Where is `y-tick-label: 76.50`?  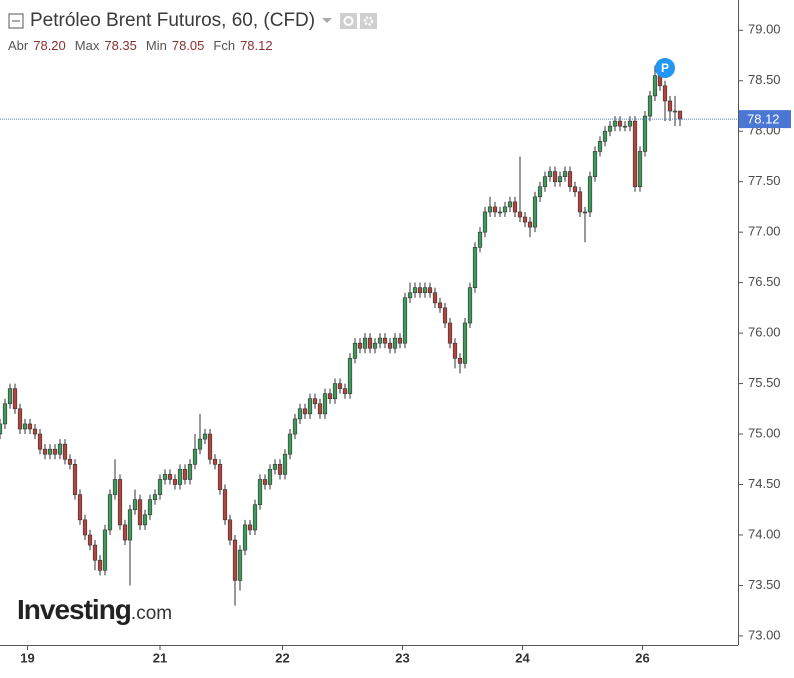 y-tick-label: 76.50 is located at coordinates (764, 281).